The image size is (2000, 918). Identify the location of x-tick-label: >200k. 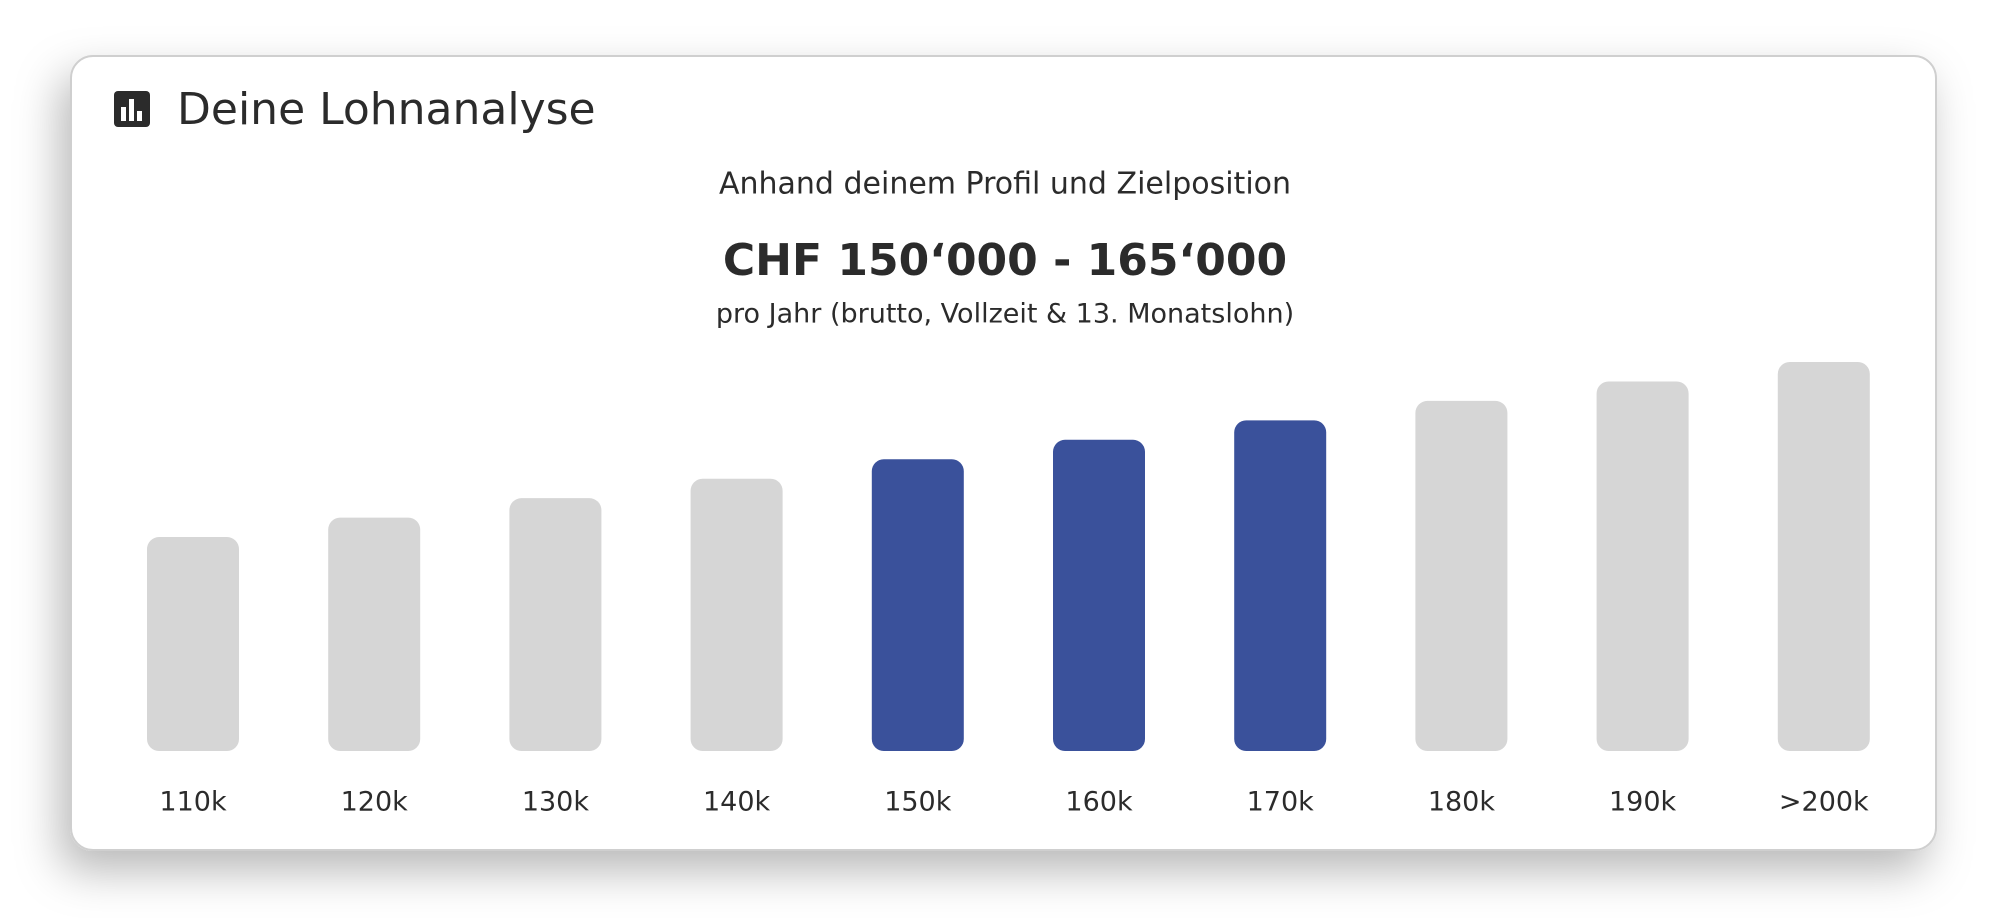
(1824, 802).